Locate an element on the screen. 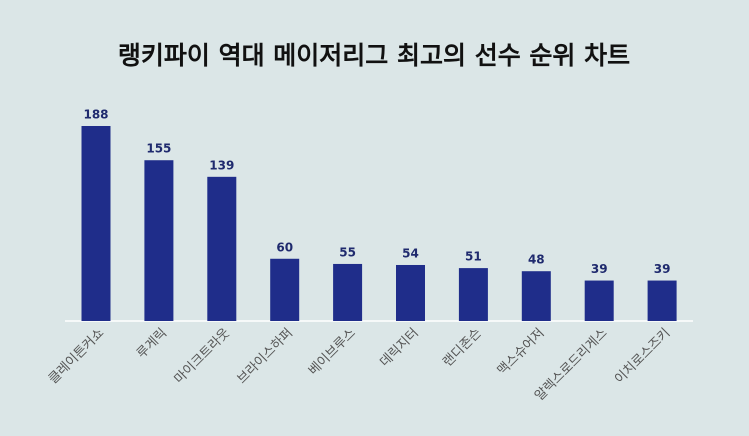  value-label: 139 is located at coordinates (221, 165).